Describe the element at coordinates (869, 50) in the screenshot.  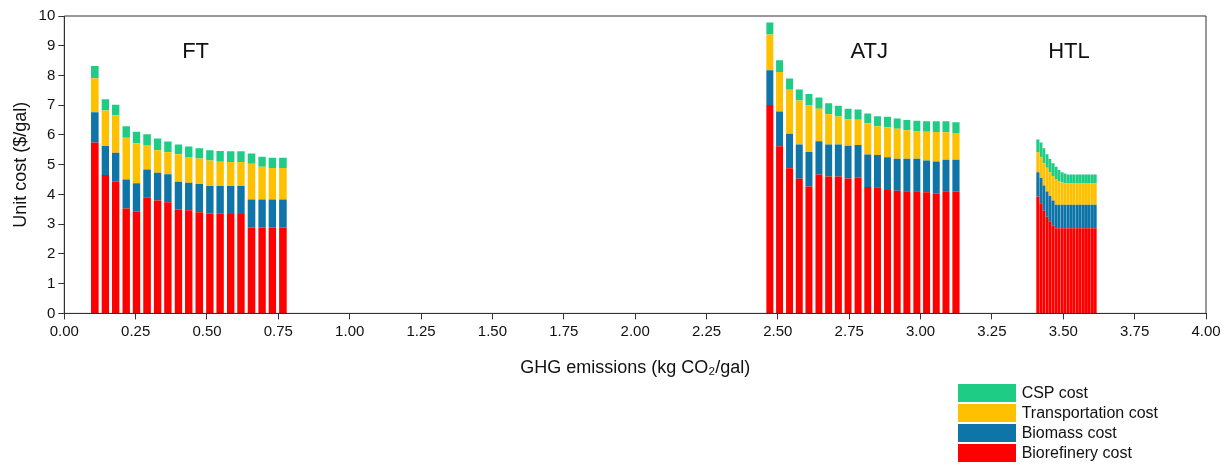
I see `annotation: ATJ` at that location.